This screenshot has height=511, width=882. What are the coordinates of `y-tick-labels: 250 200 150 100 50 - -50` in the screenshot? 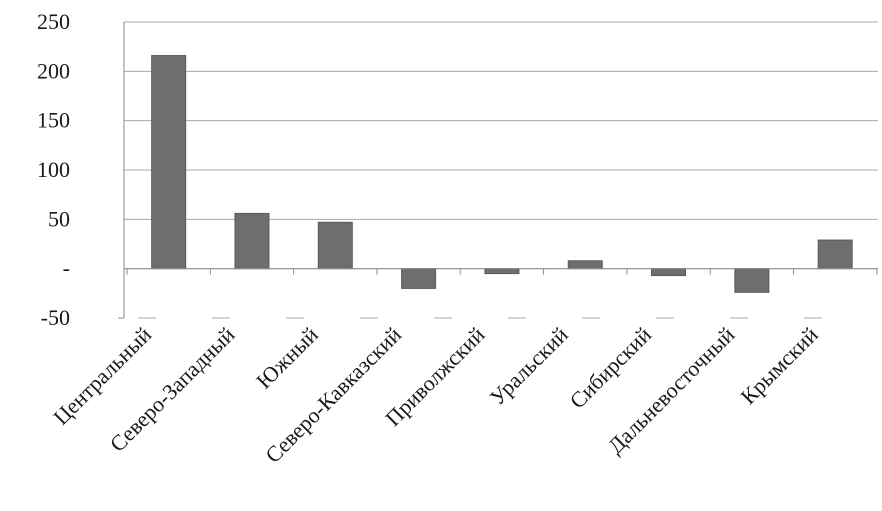 It's located at (53, 169).